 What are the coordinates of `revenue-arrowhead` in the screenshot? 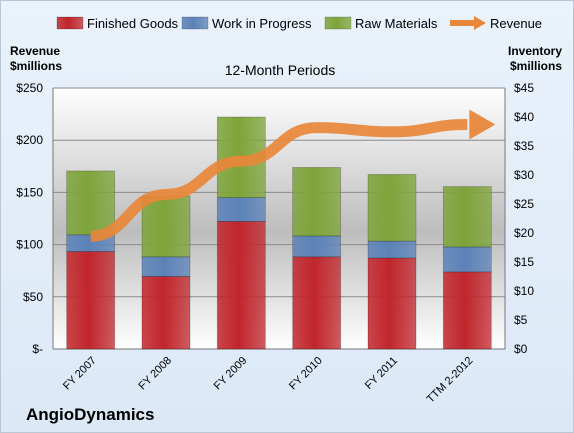 It's located at (482, 124).